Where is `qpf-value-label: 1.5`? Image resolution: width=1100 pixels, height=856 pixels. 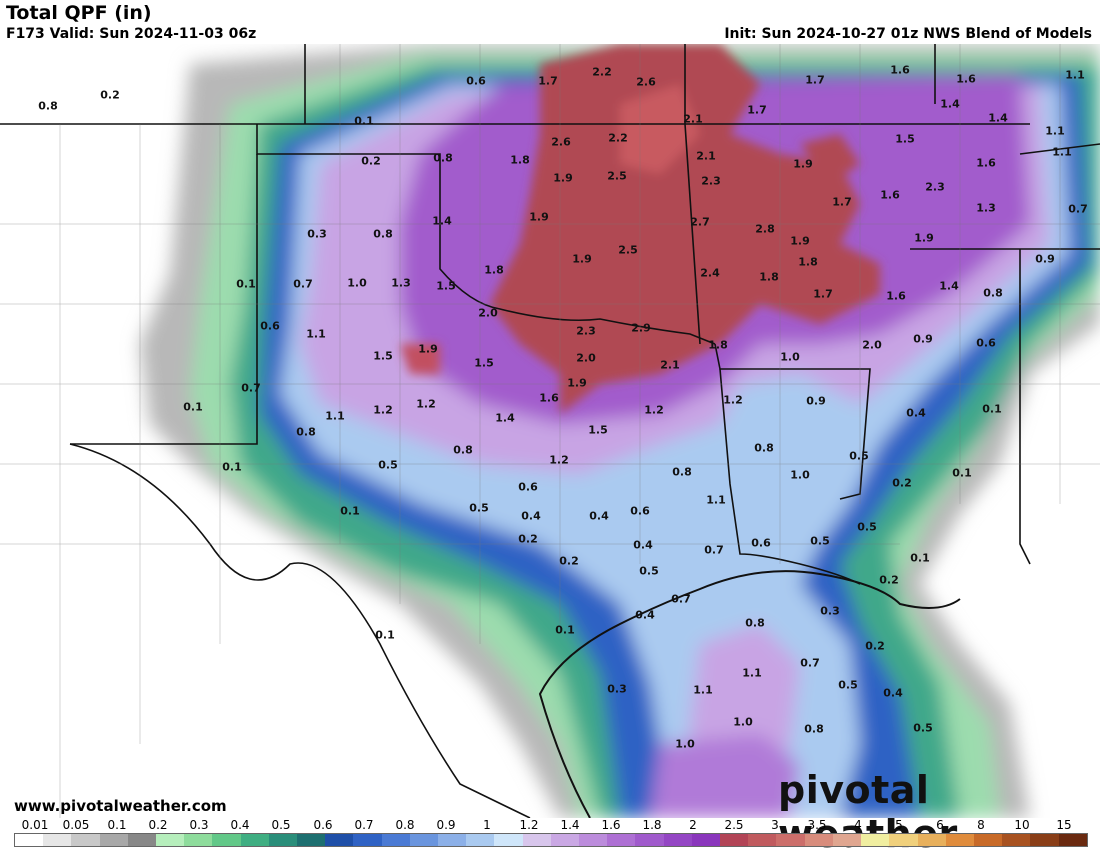 qpf-value-label: 1.5 is located at coordinates (484, 363).